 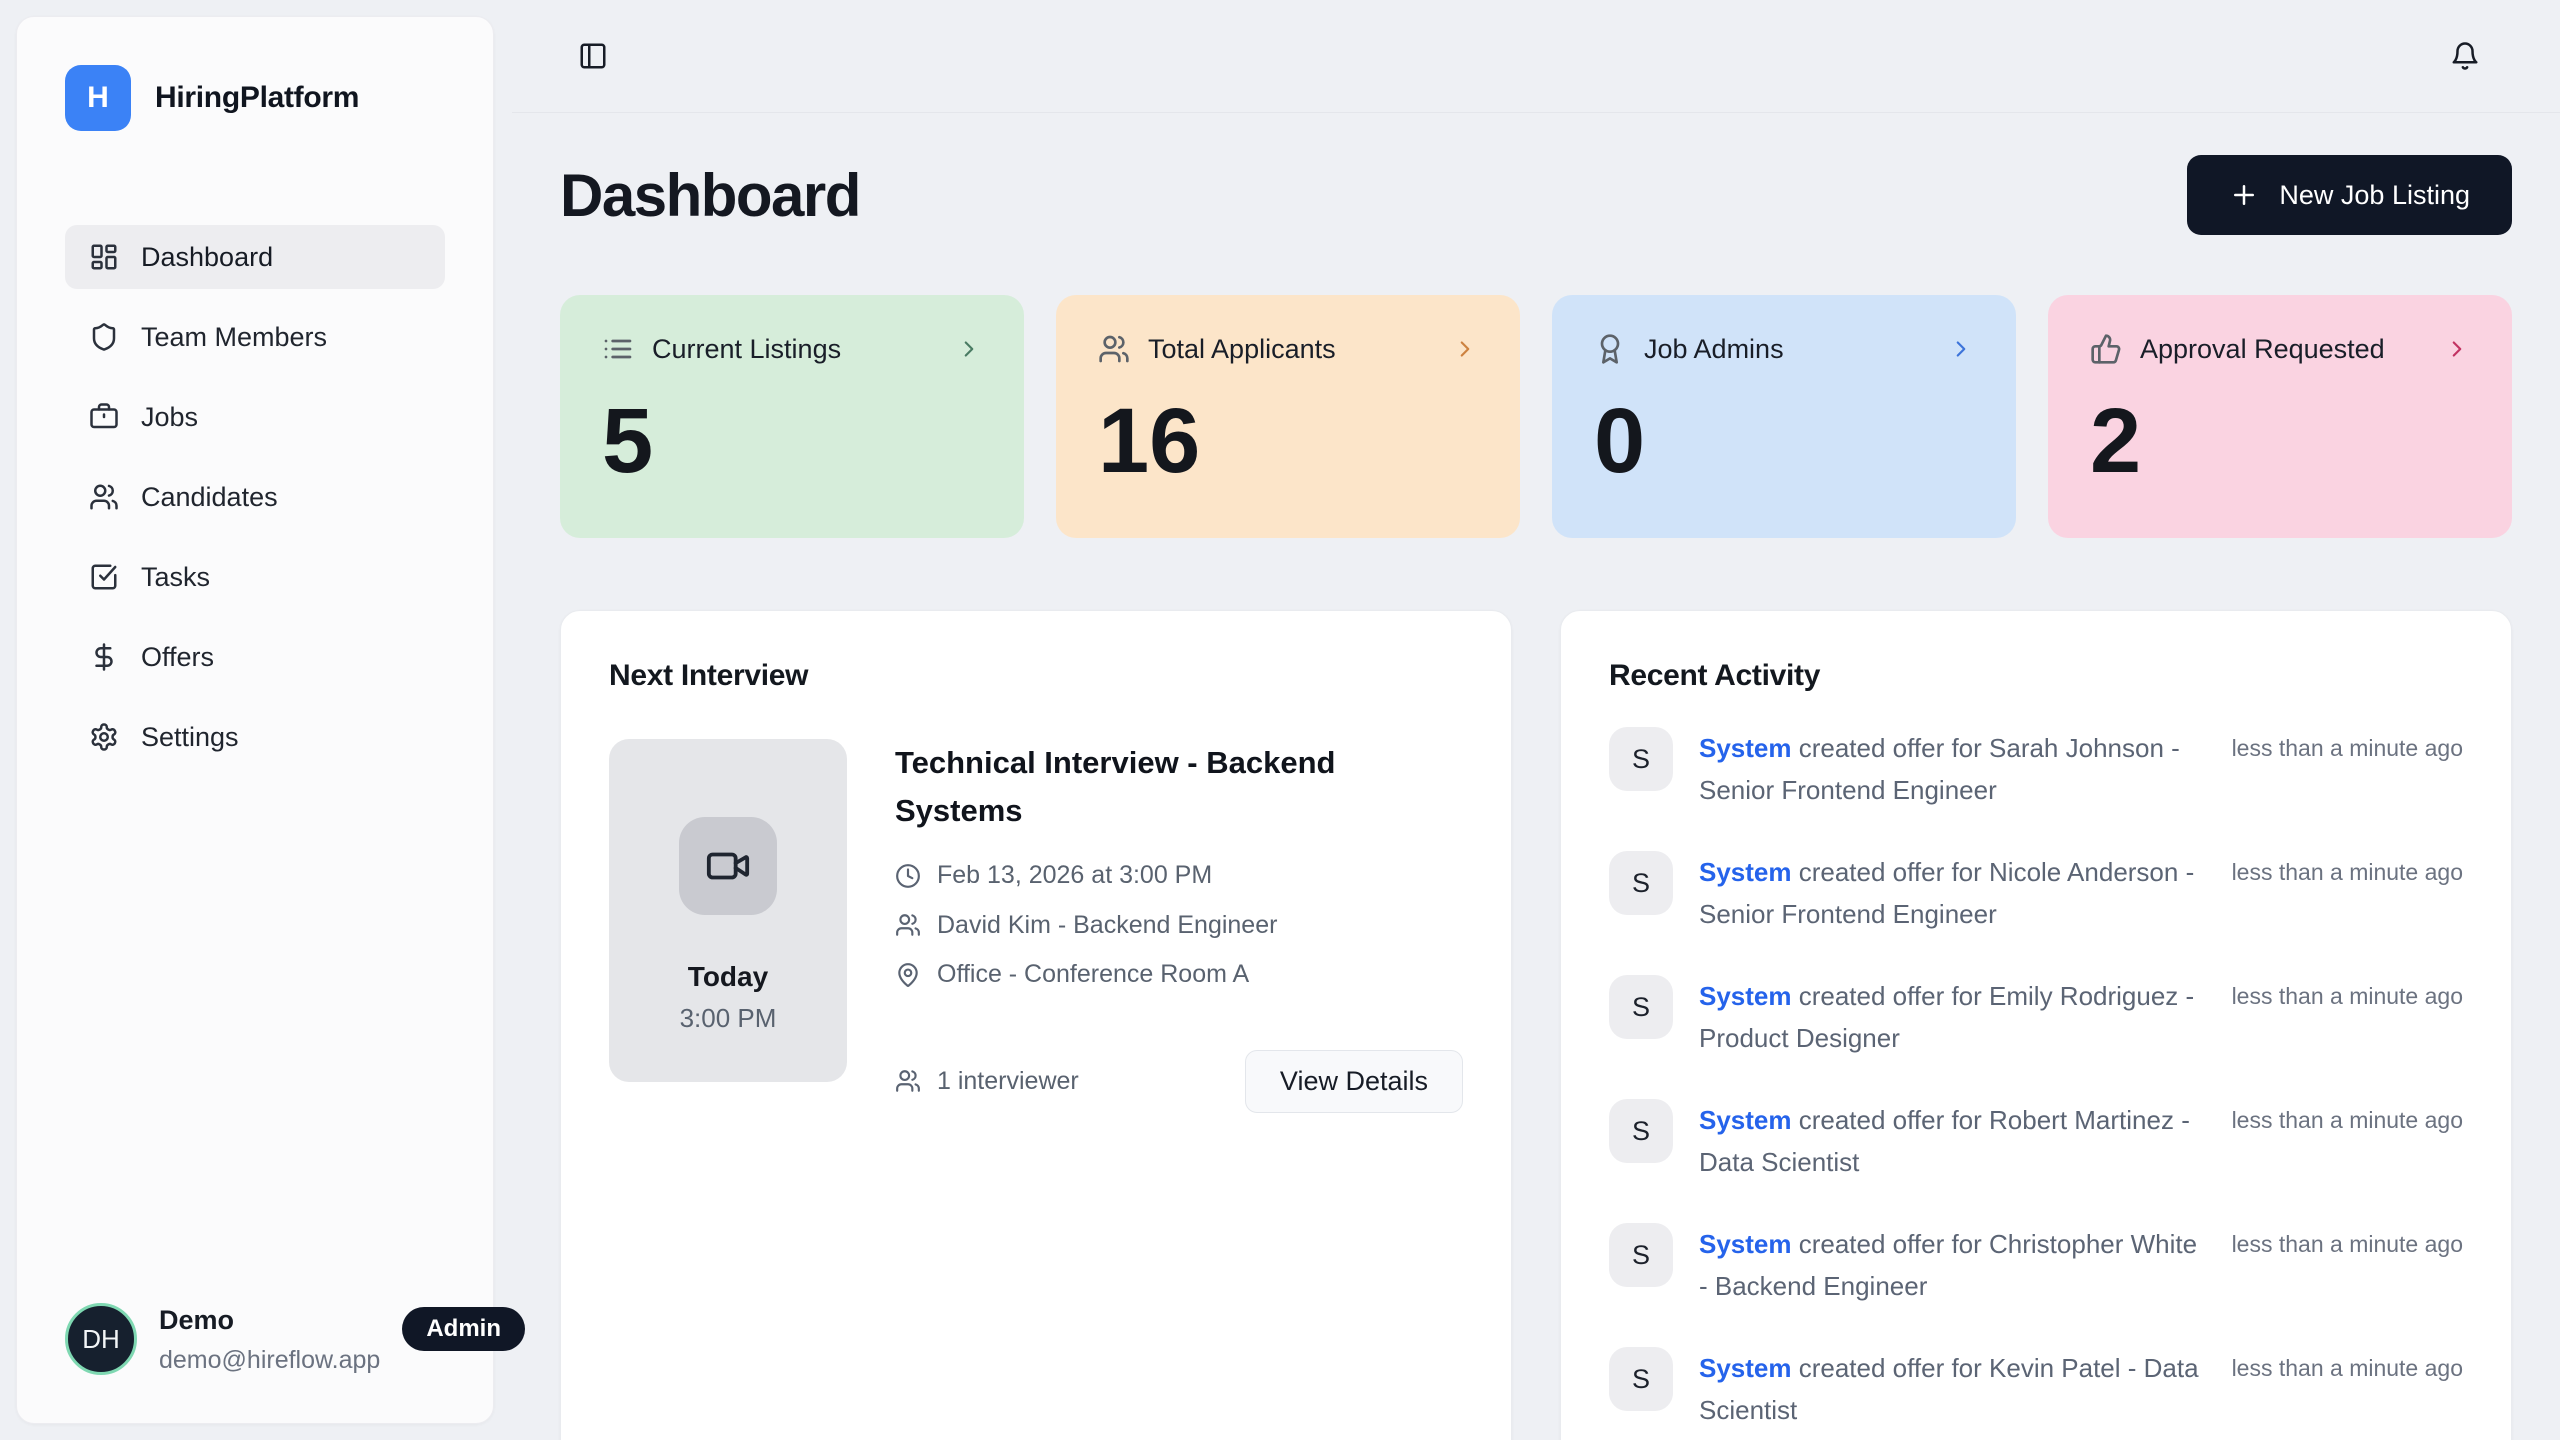 I want to click on sidebar-item-label: Settings, so click(x=190, y=736).